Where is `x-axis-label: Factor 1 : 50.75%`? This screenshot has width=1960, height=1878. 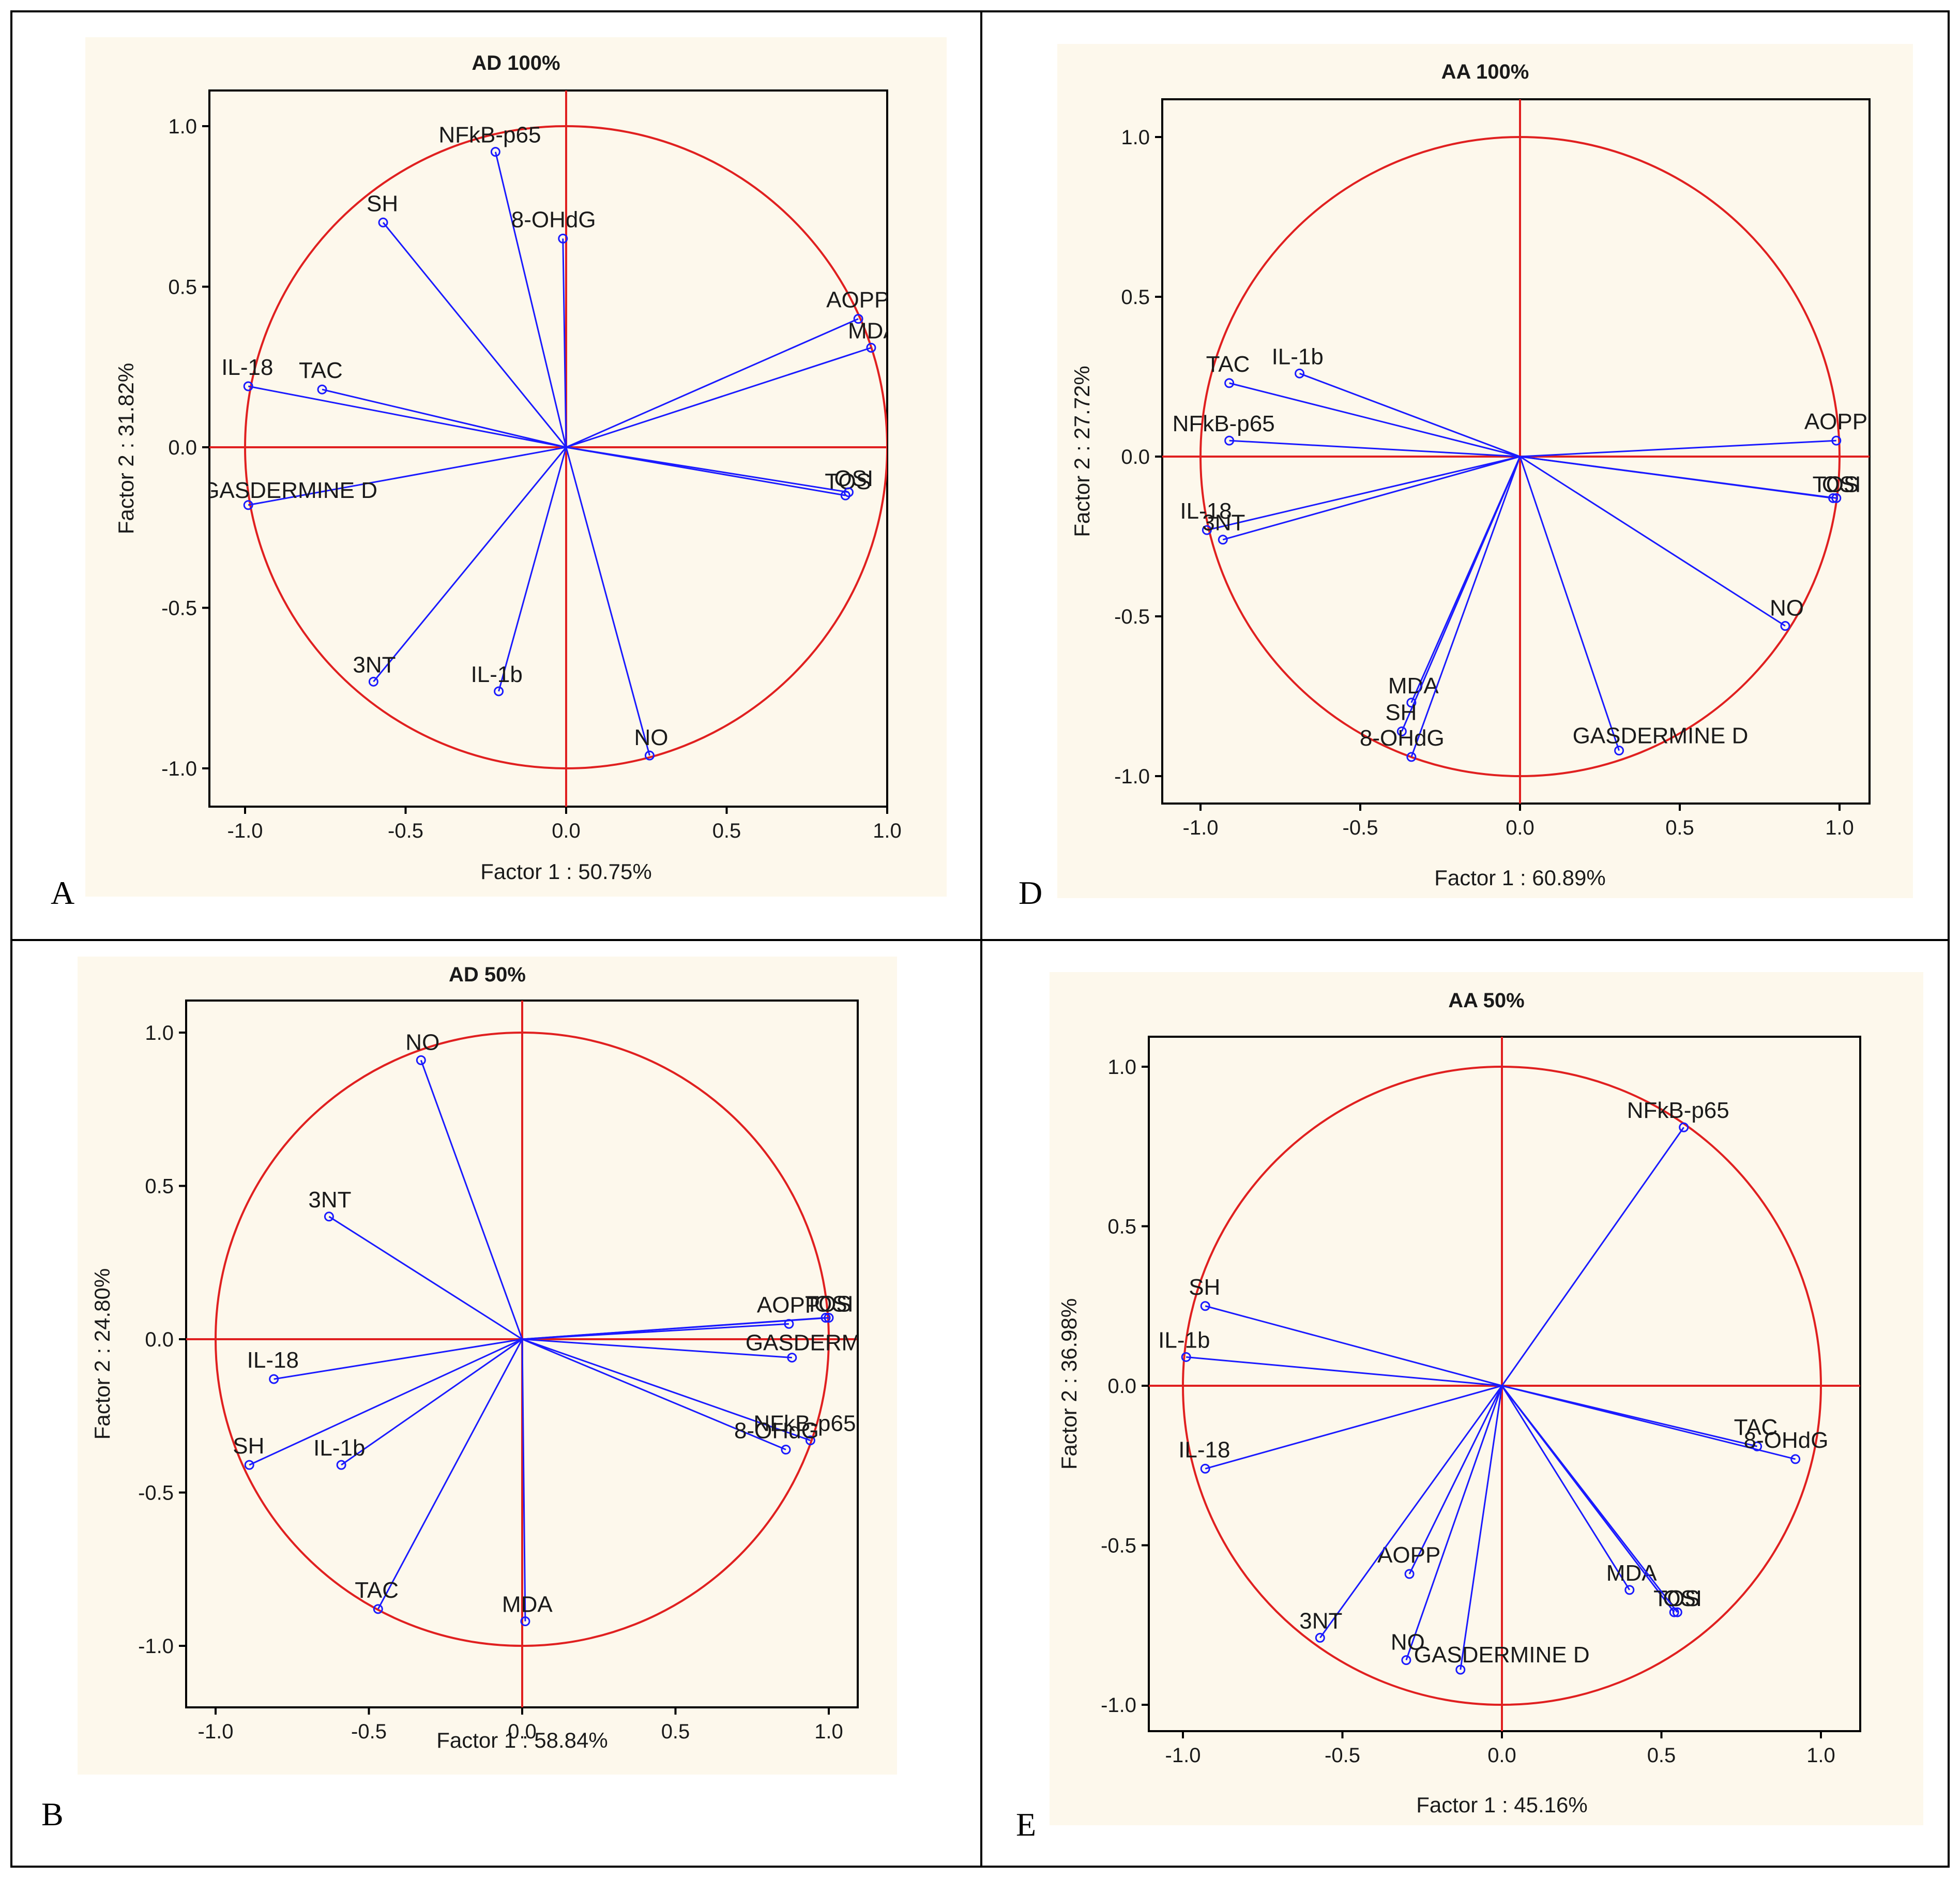
x-axis-label: Factor 1 : 50.75% is located at coordinates (566, 871).